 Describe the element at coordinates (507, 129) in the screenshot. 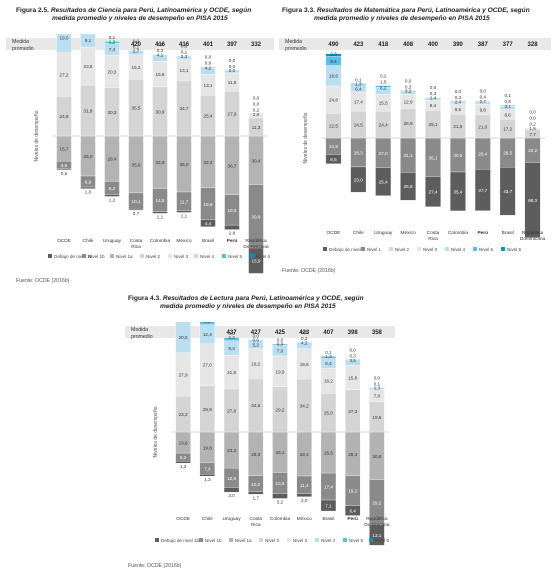

I see `data-label: 17,2` at that location.